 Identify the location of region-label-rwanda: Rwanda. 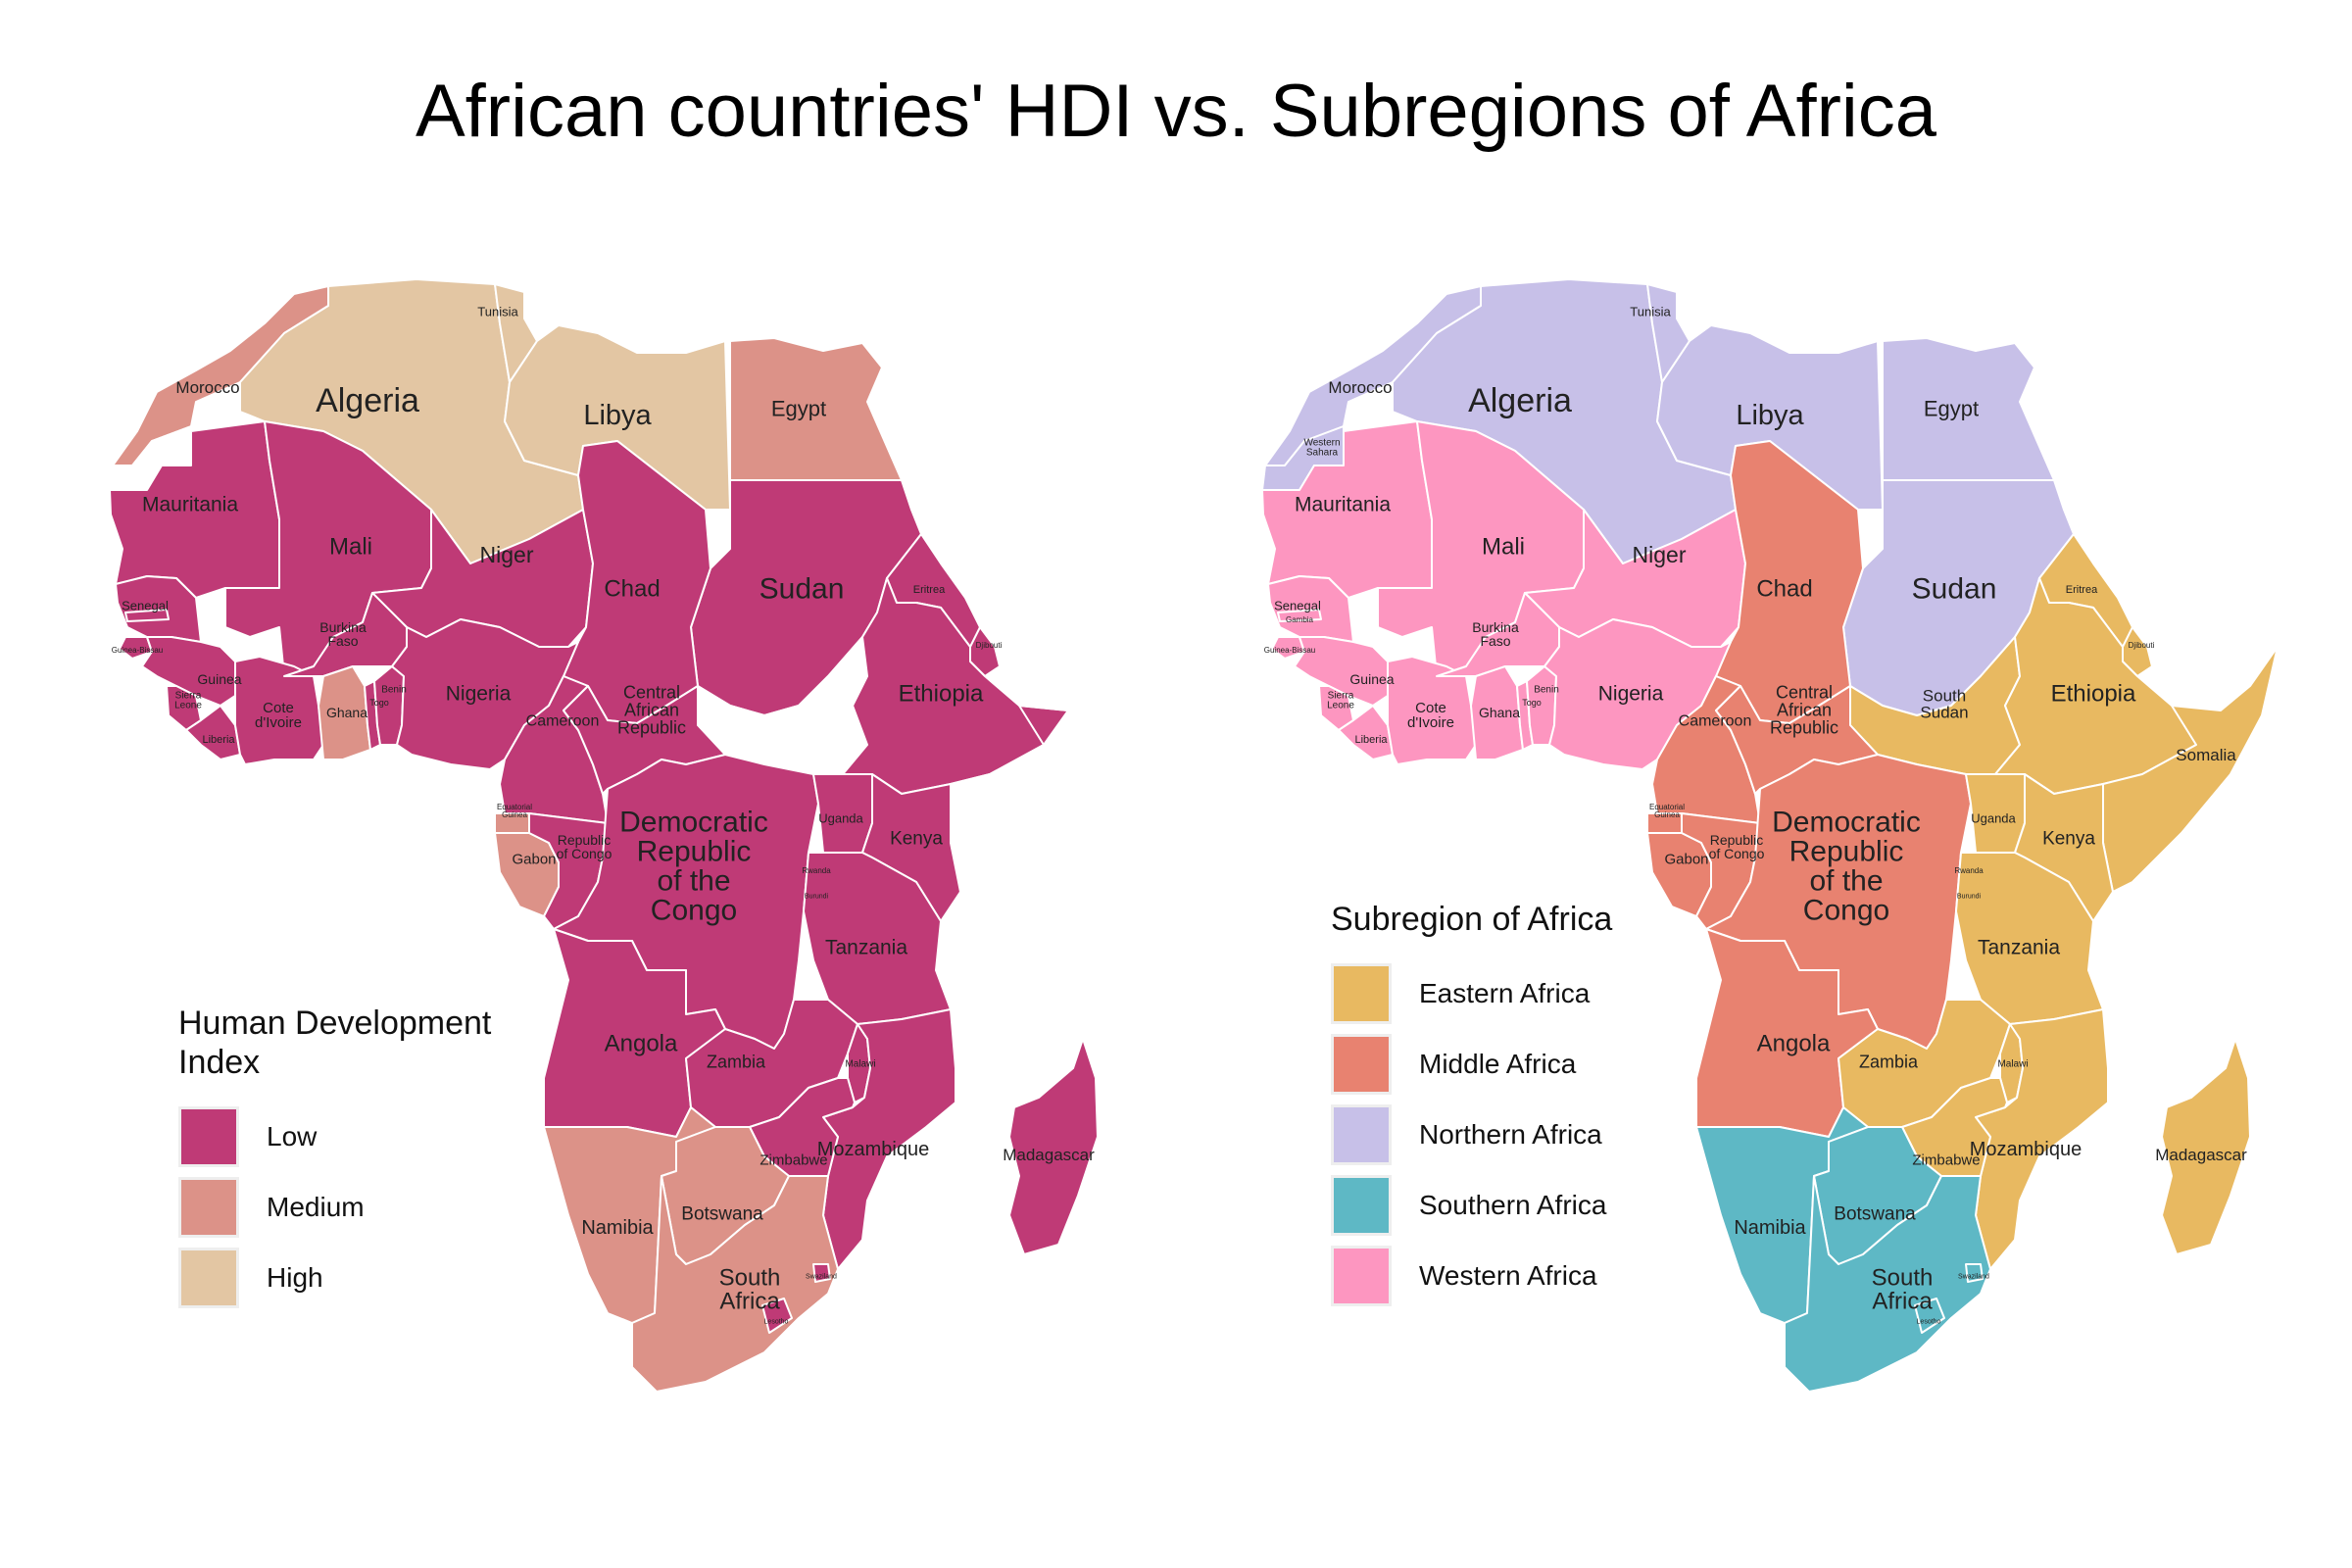
(1969, 870).